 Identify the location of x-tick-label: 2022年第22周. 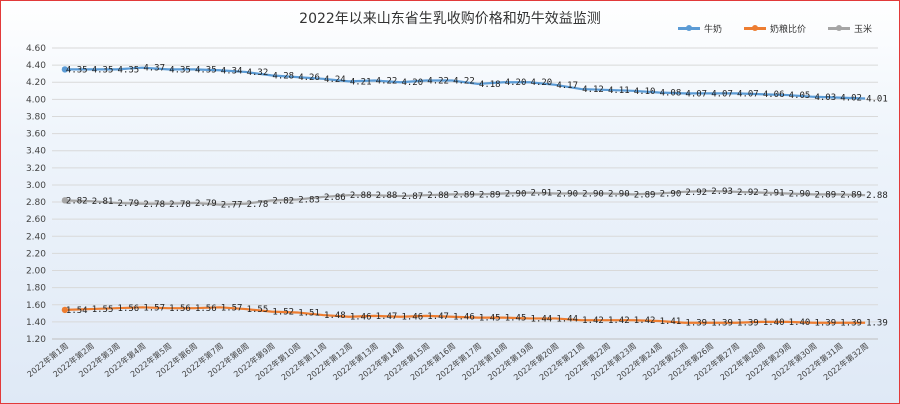
(587, 361).